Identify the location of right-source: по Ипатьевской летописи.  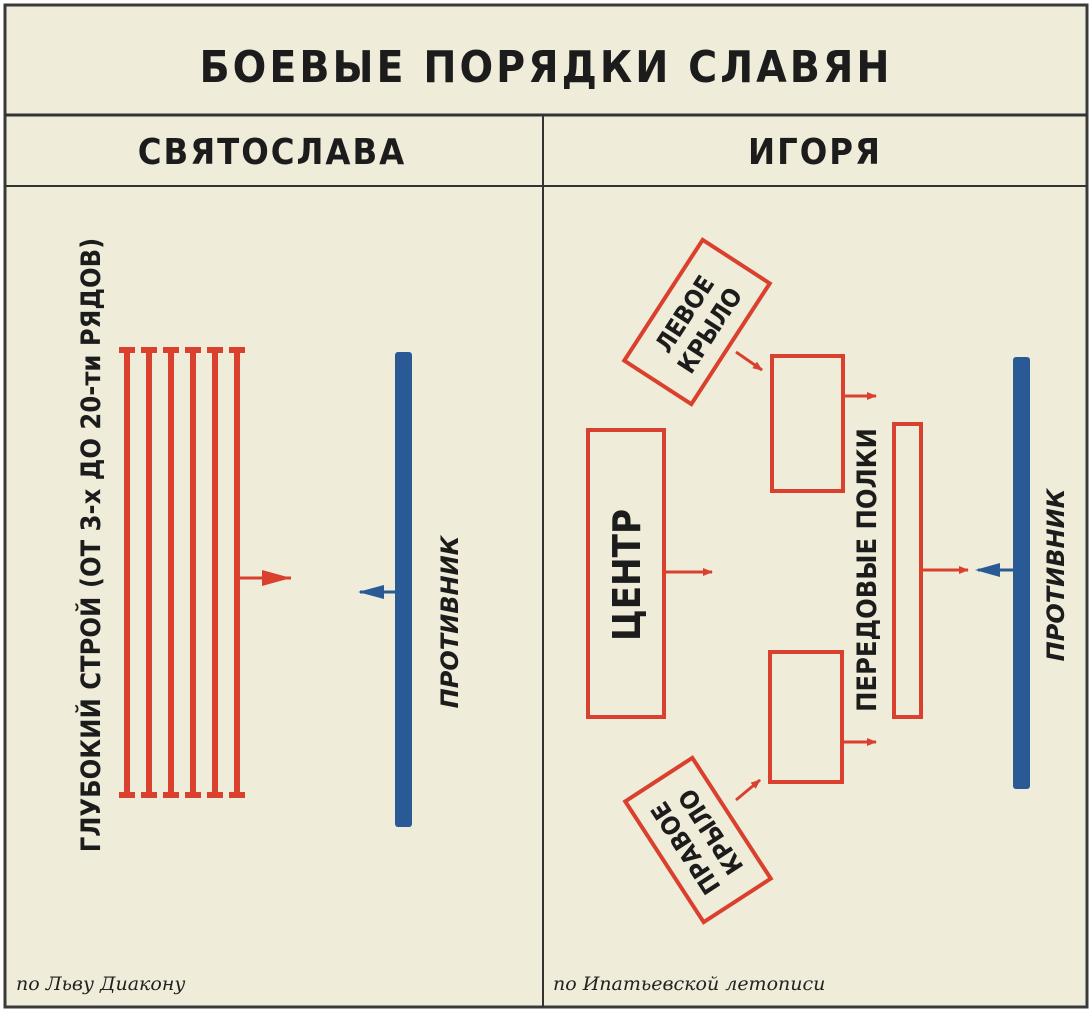
(689, 984).